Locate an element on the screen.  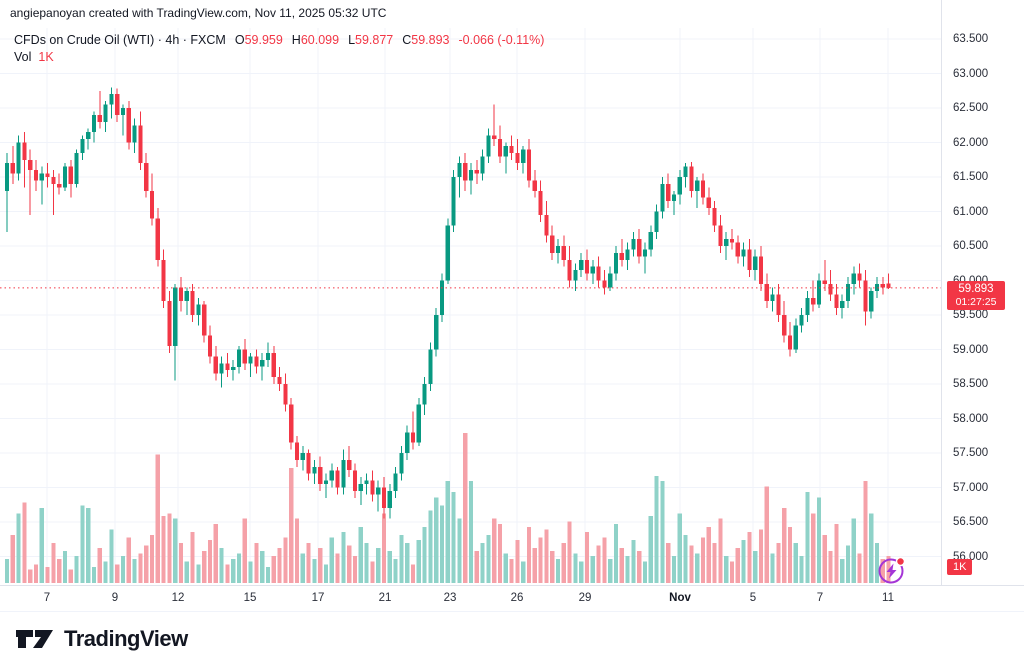
footer: TradingView is located at coordinates (512, 639).